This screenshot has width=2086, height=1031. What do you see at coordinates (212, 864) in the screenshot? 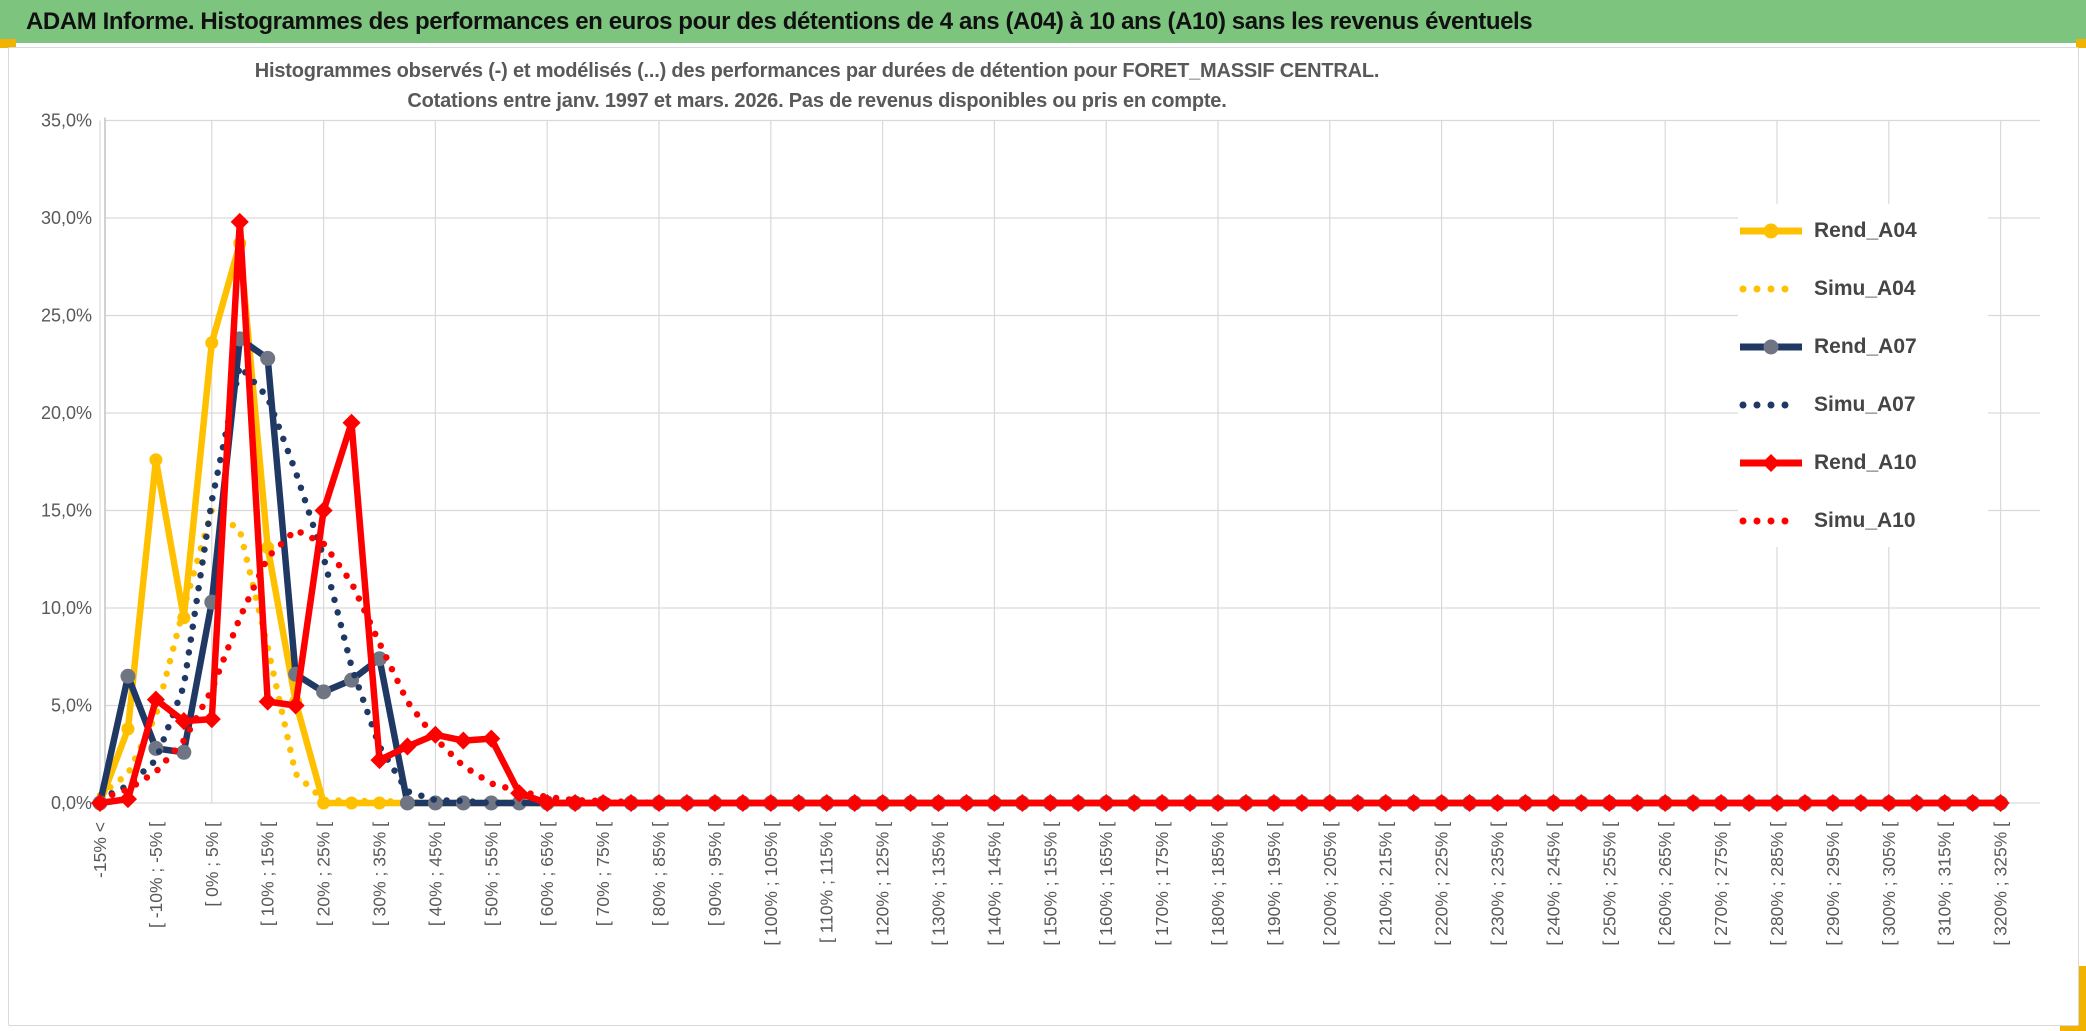
I see `x-tick-label: [ 0% ; 5% [` at bounding box center [212, 864].